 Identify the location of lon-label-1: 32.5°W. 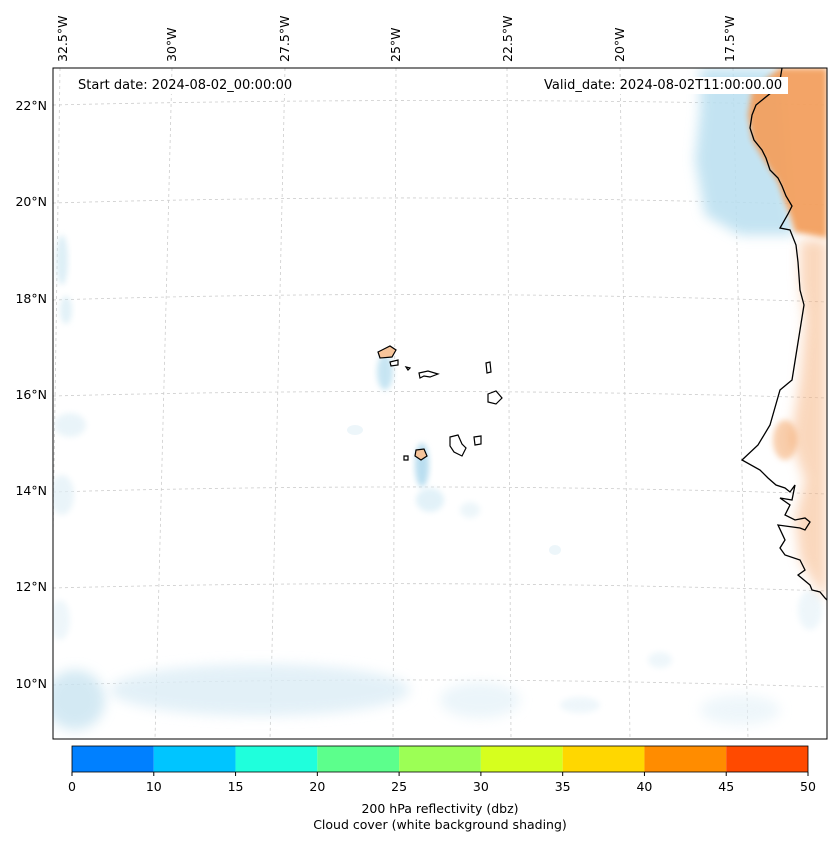
(62, 38).